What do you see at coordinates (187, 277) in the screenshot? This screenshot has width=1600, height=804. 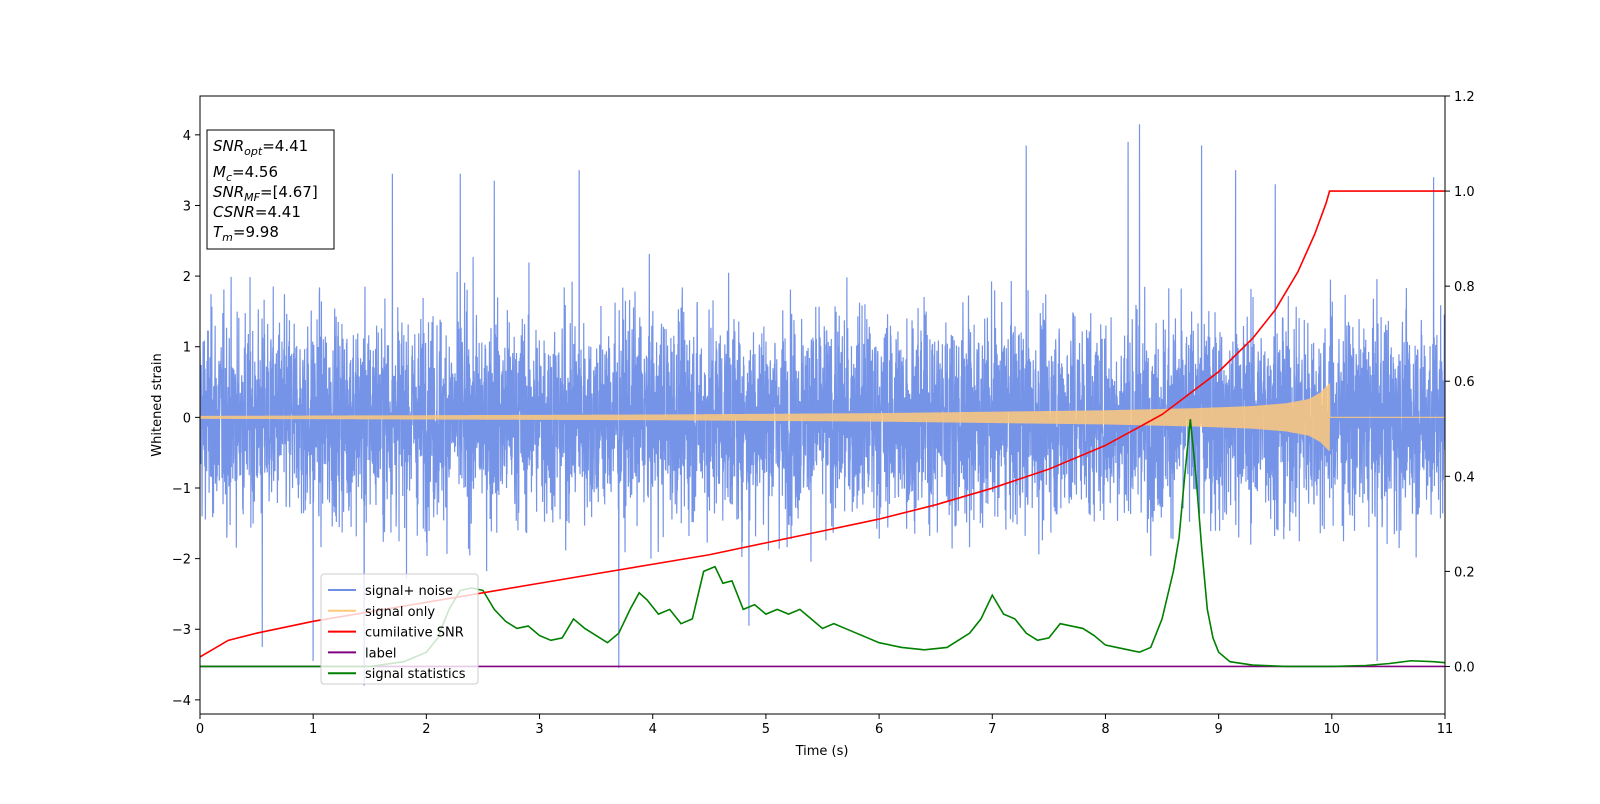 I see `y-left-tick-label: 2` at bounding box center [187, 277].